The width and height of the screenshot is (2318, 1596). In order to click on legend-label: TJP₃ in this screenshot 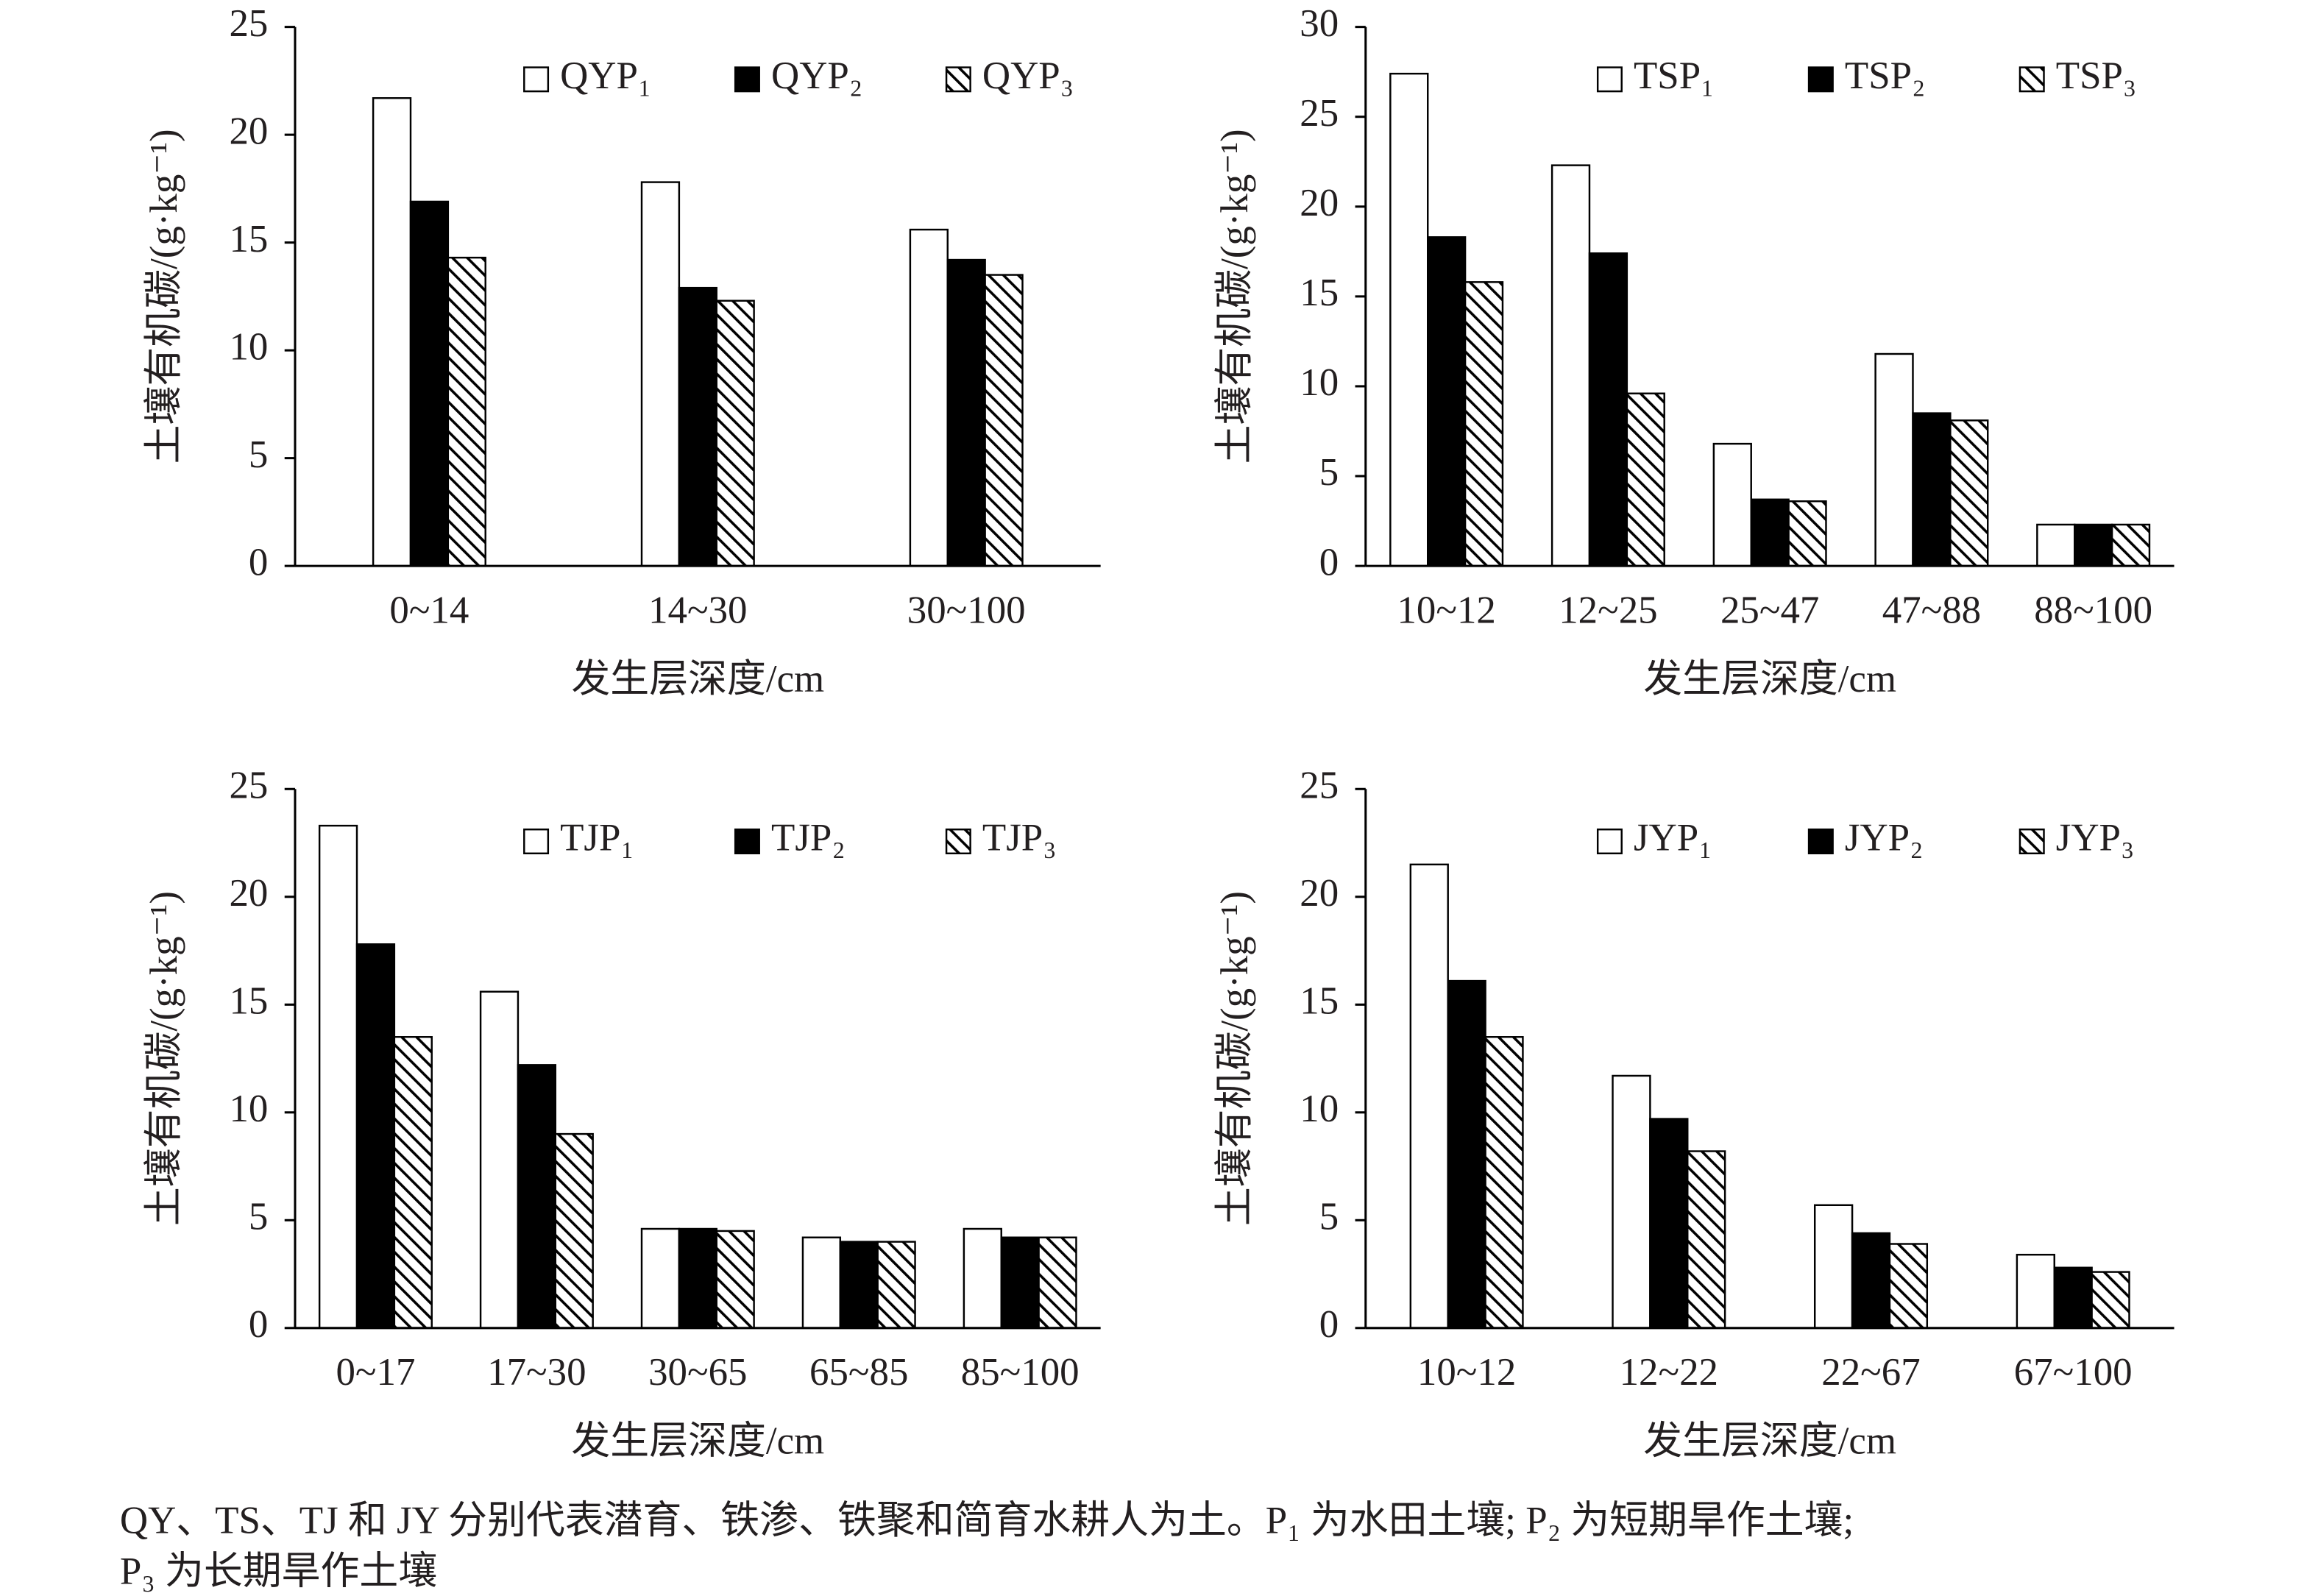, I will do `click(1019, 838)`.